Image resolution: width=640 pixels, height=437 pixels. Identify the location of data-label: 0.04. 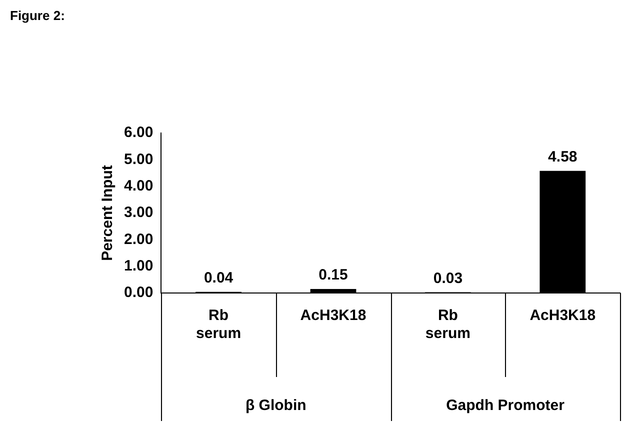
(219, 278).